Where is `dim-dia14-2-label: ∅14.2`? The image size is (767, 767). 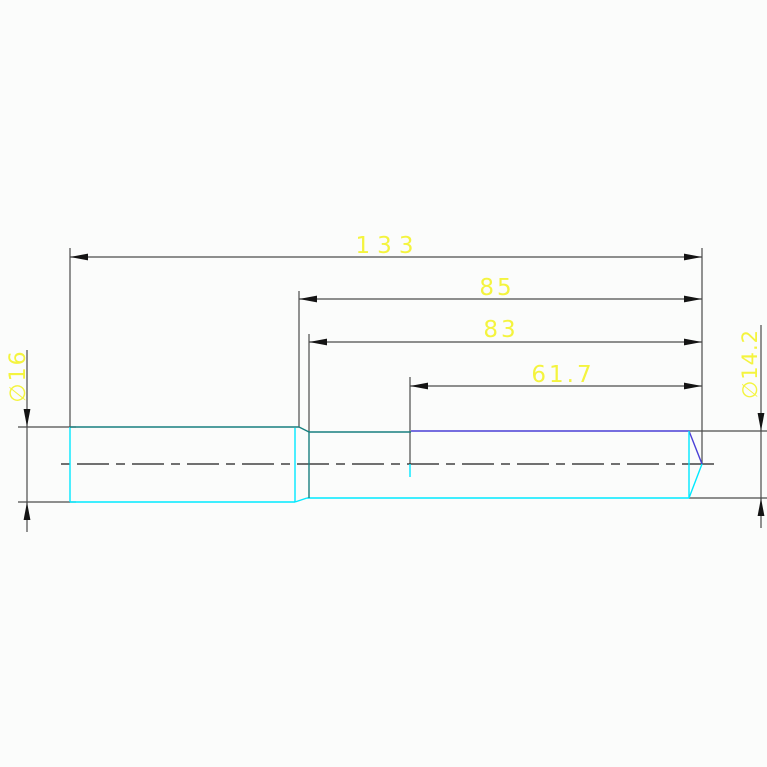
dim-dia14-2-label: ∅14.2 is located at coordinates (750, 364).